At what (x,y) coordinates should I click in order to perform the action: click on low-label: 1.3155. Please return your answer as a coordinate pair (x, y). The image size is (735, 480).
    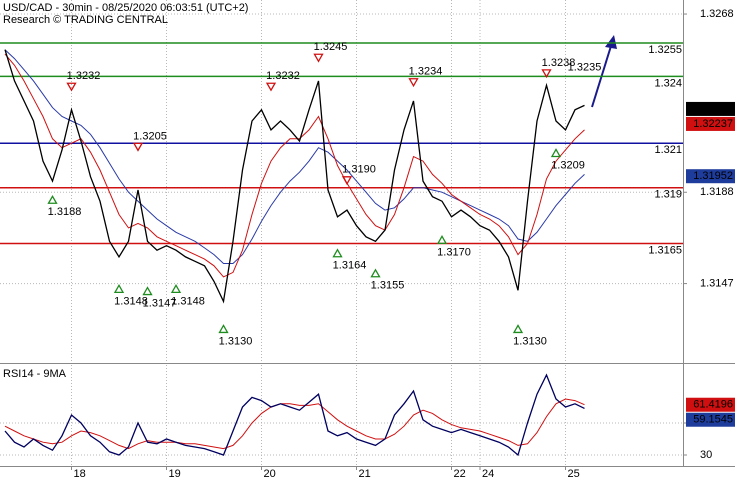
    Looking at the image, I should click on (388, 286).